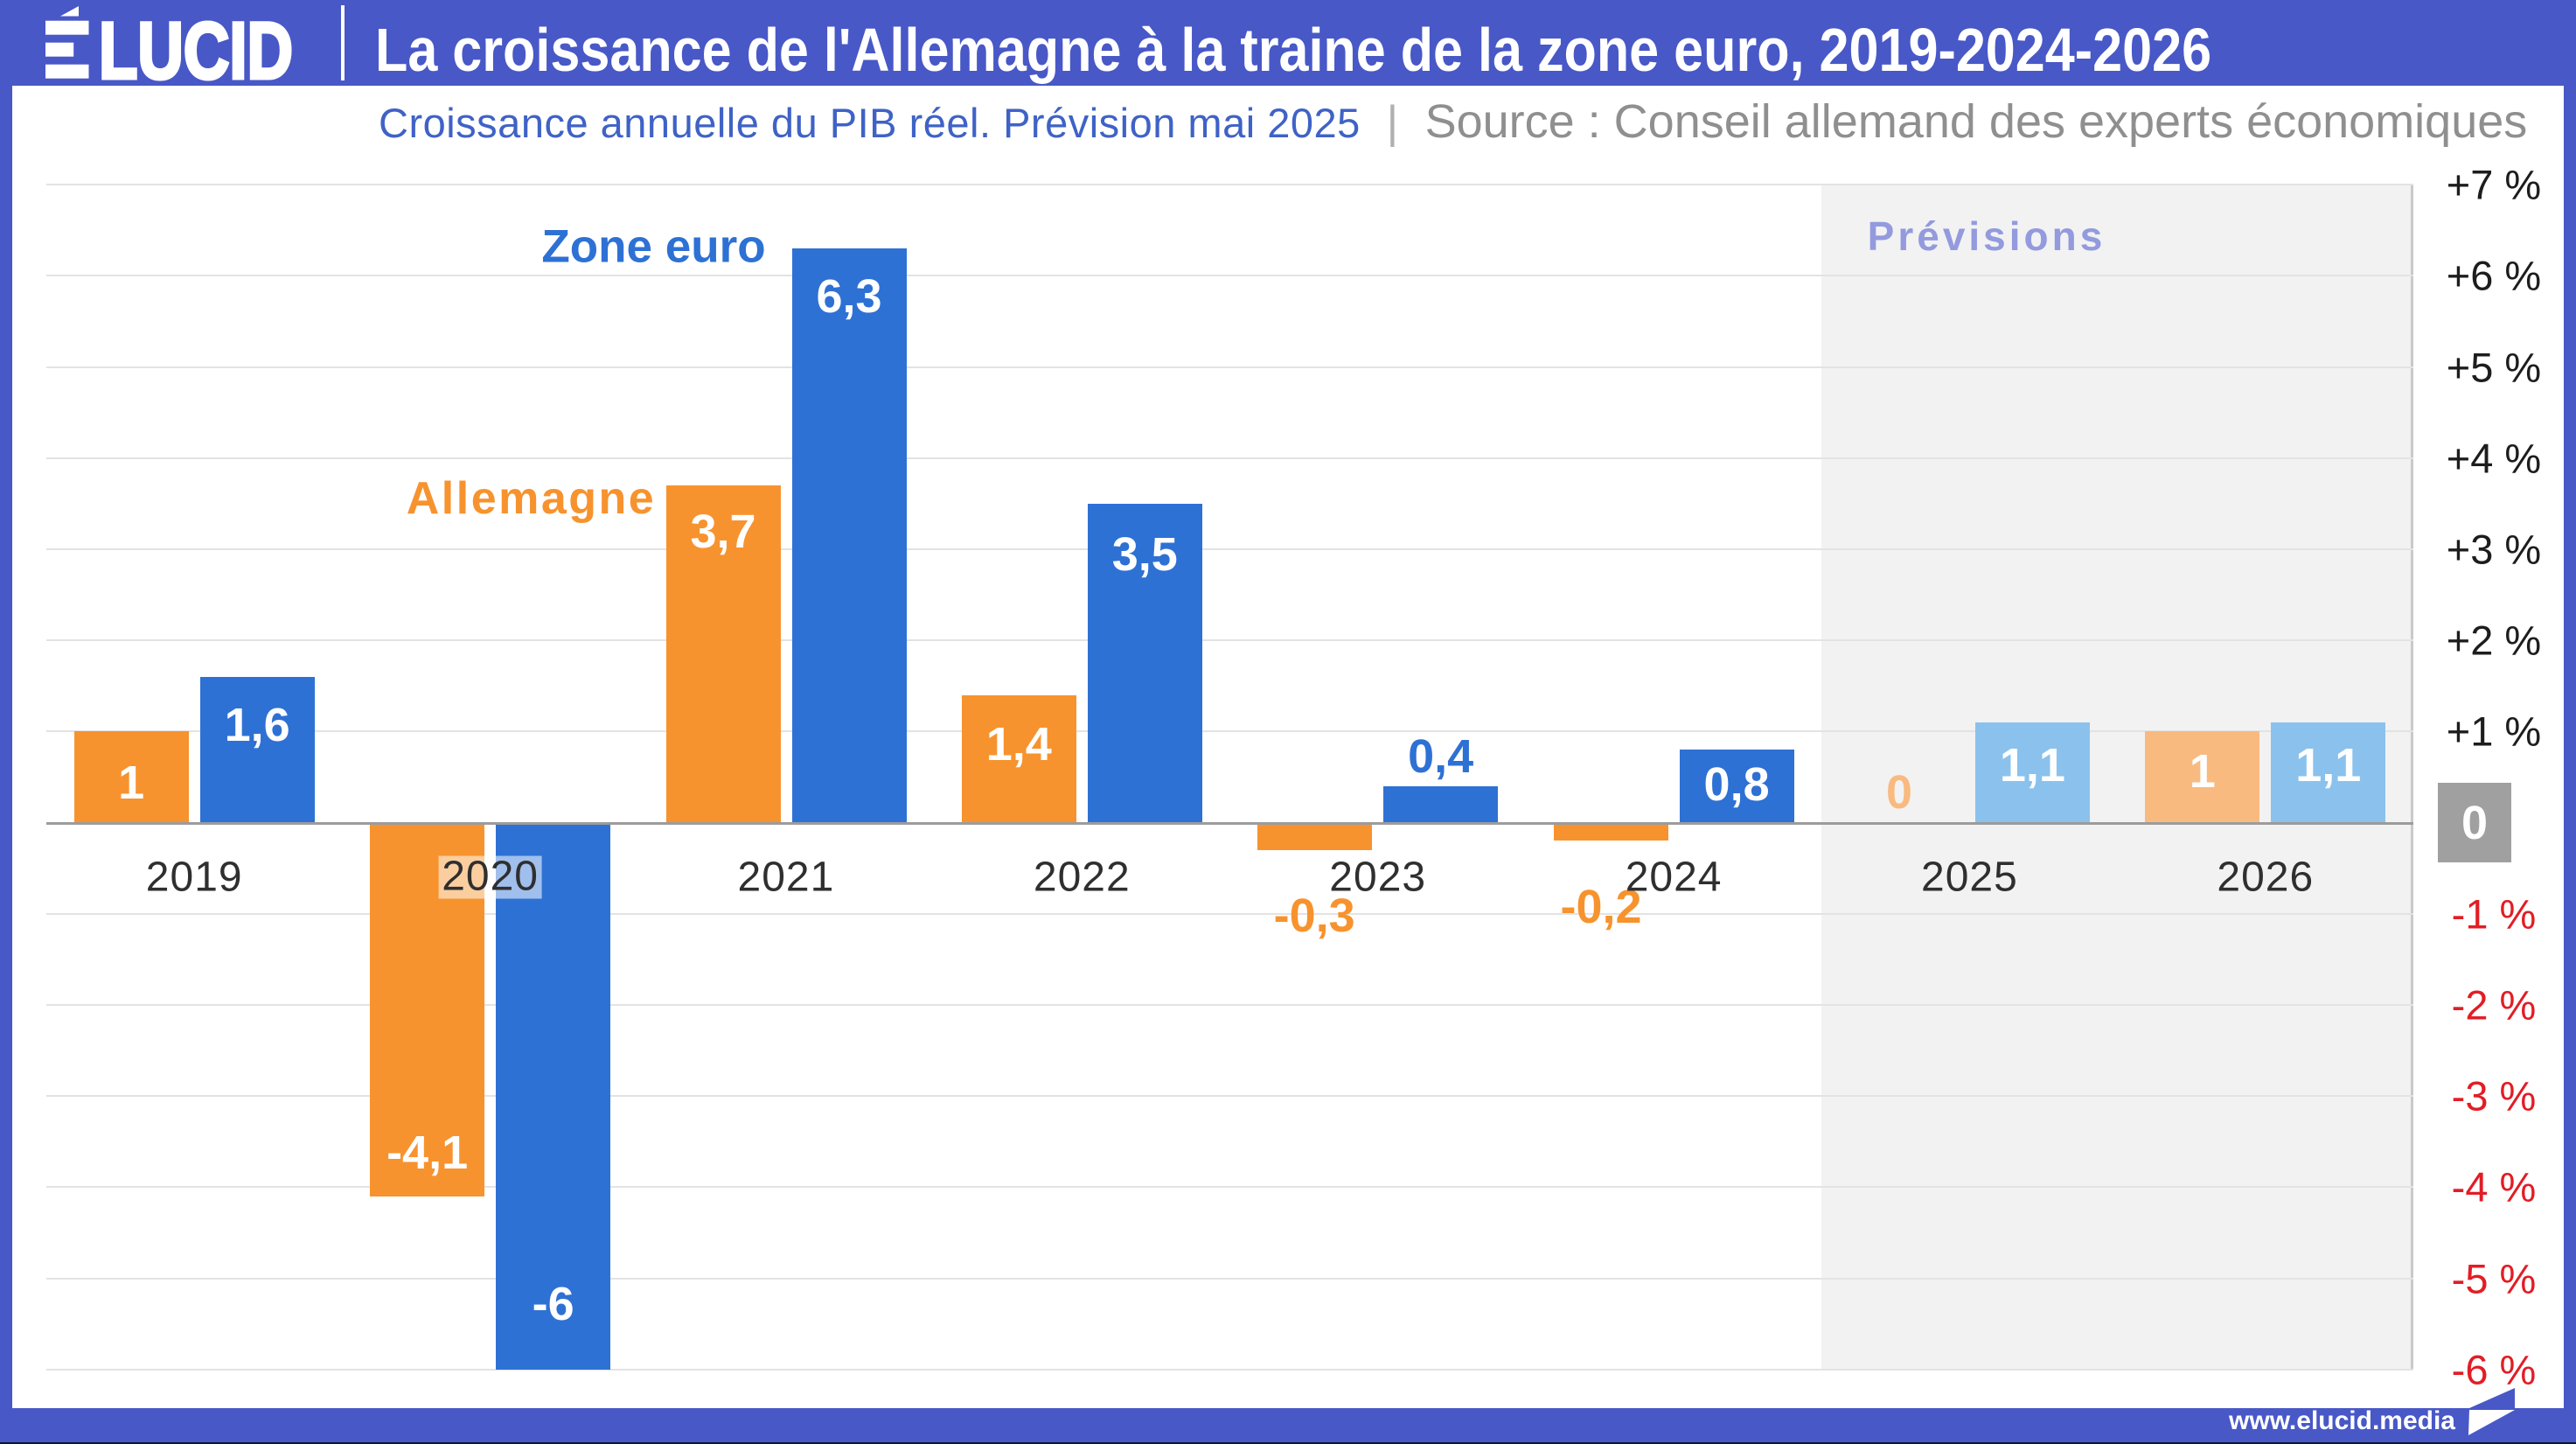  I want to click on svg-text: LUCID, so click(196, 47).